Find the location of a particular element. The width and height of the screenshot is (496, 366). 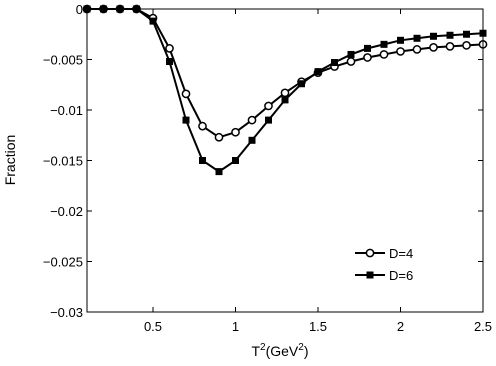

legend: D=4D=6 is located at coordinates (391, 260).